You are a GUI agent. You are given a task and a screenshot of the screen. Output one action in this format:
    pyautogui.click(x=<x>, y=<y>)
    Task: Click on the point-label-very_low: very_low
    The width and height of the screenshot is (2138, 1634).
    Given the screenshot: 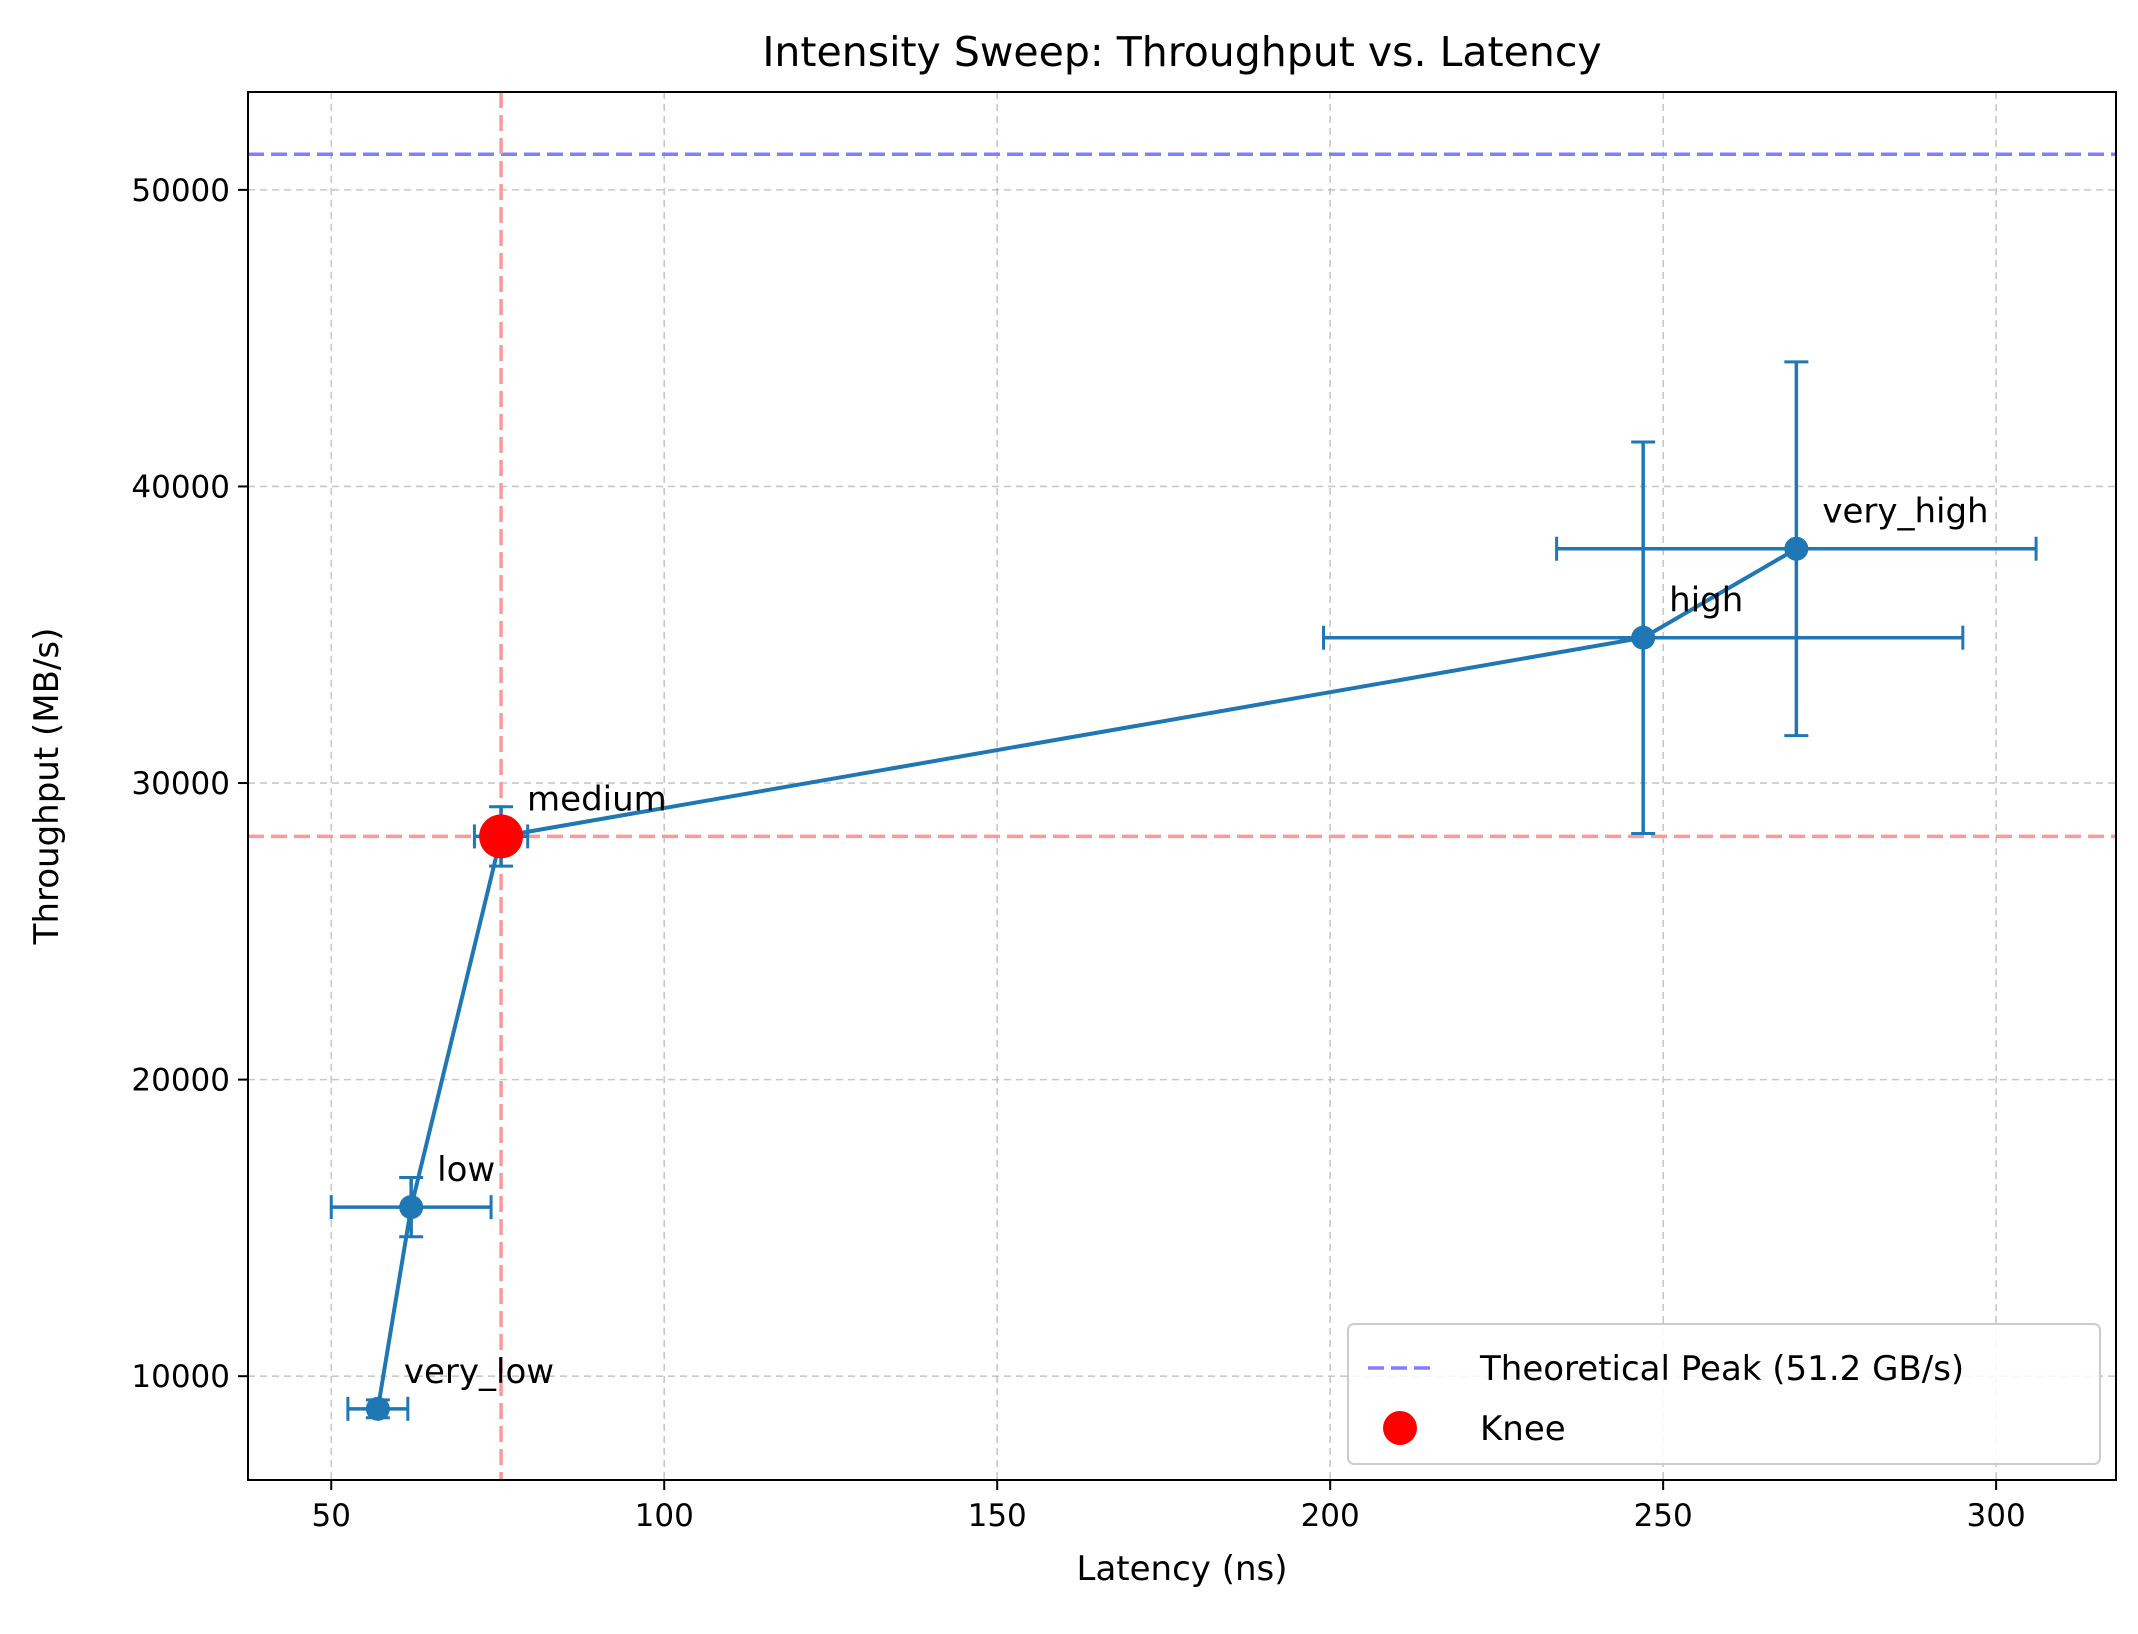 What is the action you would take?
    pyautogui.click(x=479, y=1372)
    